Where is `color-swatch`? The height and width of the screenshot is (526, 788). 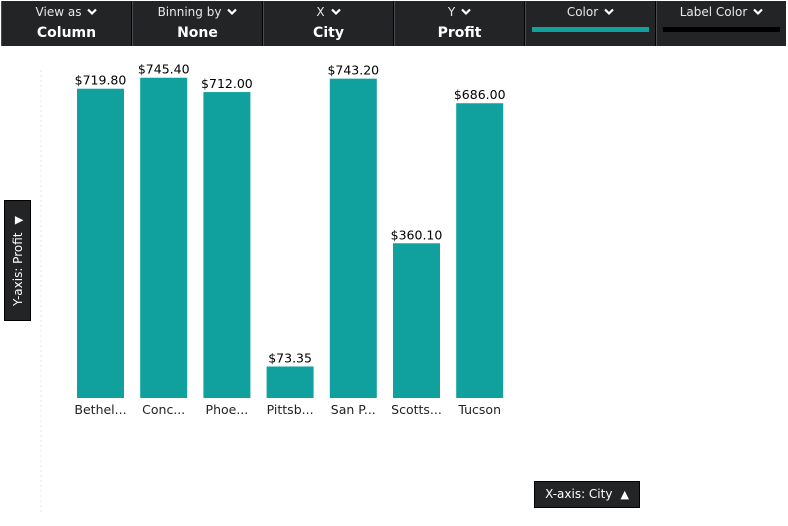 color-swatch is located at coordinates (590, 29).